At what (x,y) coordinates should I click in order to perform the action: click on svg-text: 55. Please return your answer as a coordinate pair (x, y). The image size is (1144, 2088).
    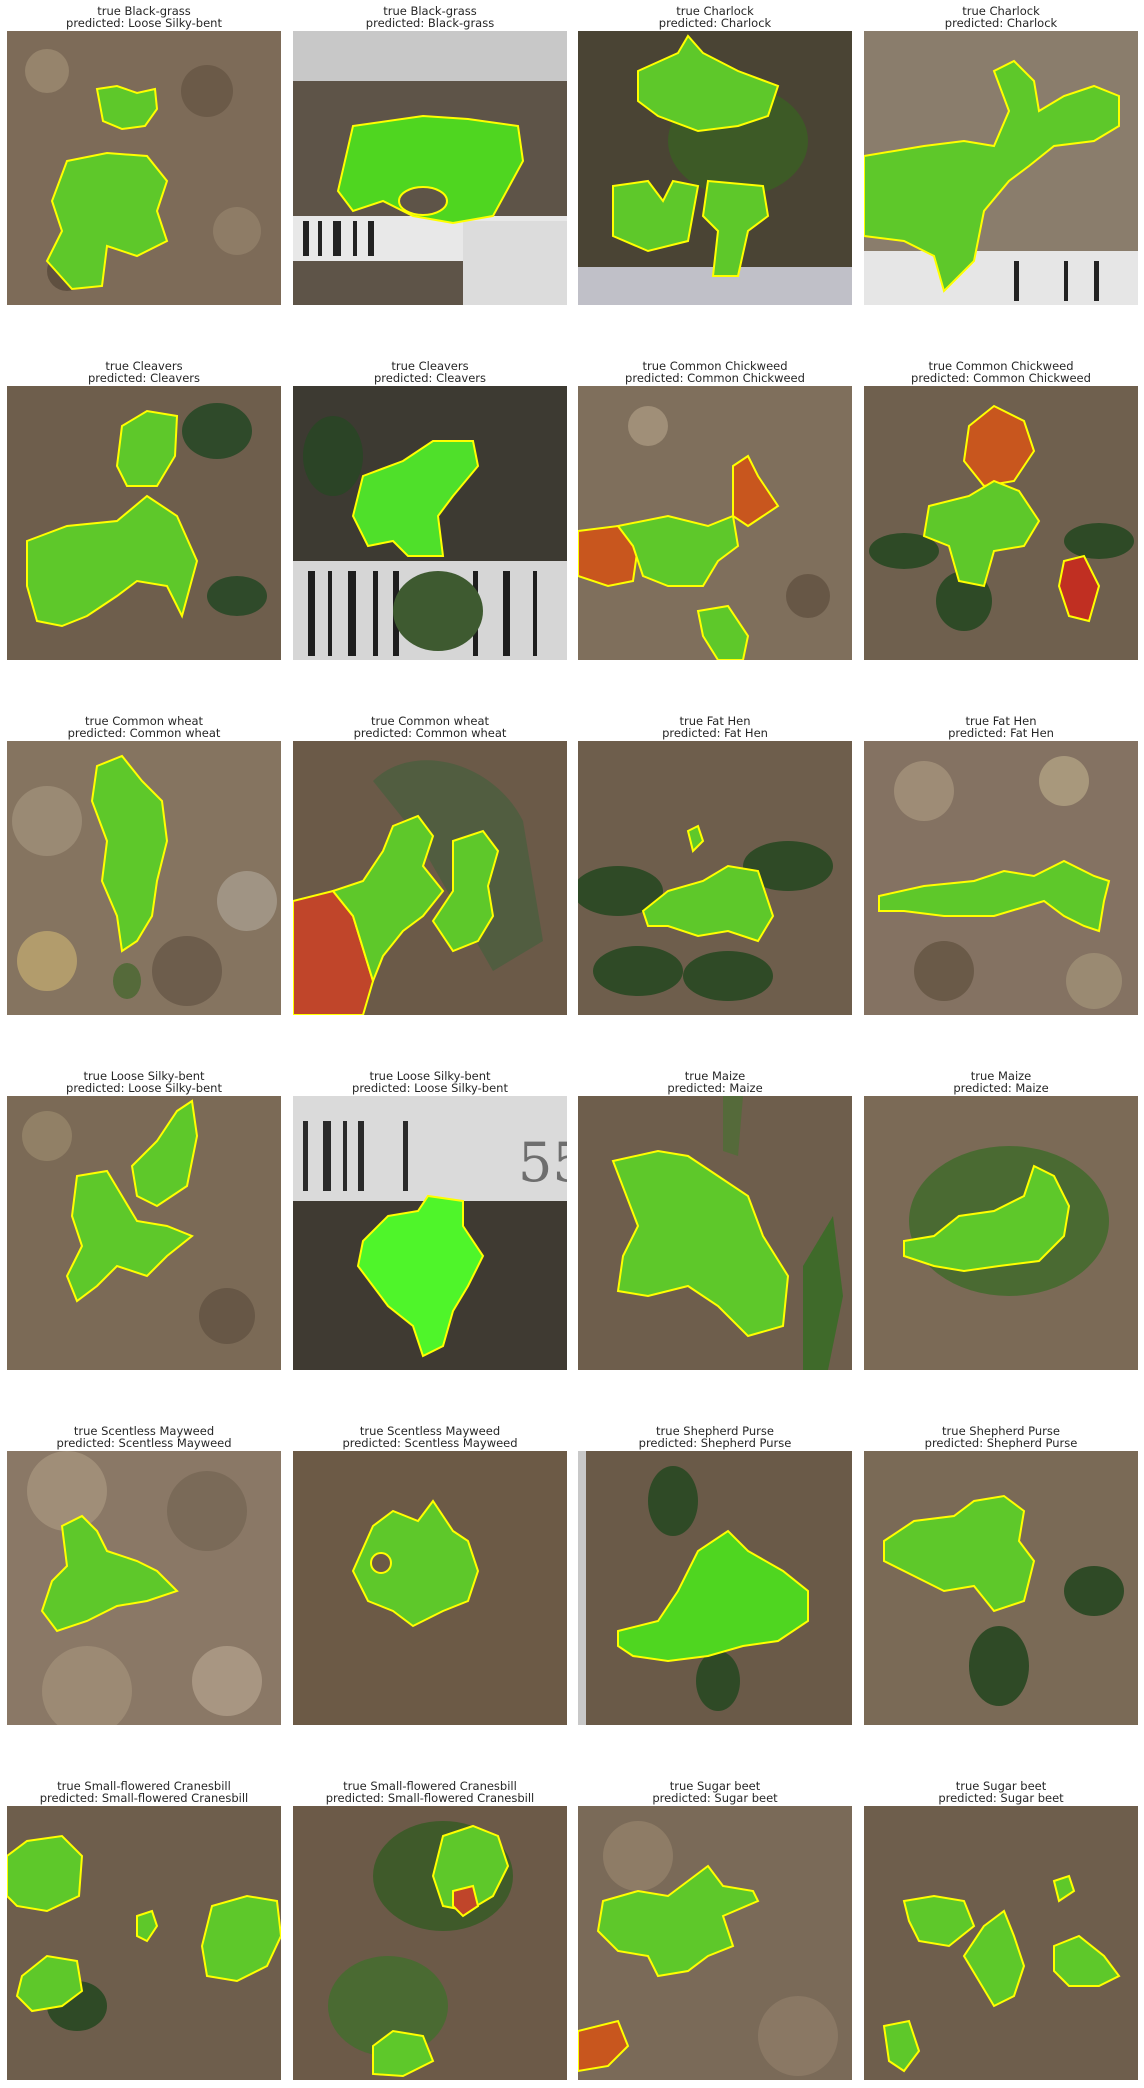
    Looking at the image, I should click on (542, 1162).